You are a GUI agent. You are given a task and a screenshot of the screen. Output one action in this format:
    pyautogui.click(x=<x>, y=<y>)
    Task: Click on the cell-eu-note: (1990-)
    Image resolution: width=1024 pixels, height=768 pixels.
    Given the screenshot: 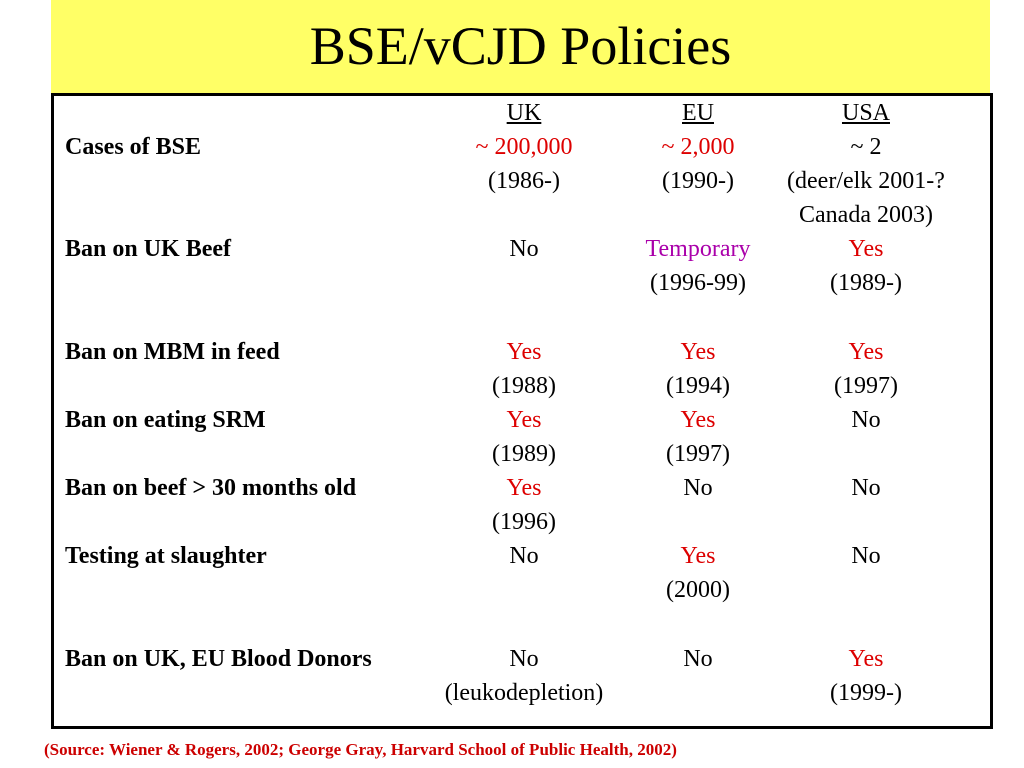 What is the action you would take?
    pyautogui.click(x=698, y=181)
    